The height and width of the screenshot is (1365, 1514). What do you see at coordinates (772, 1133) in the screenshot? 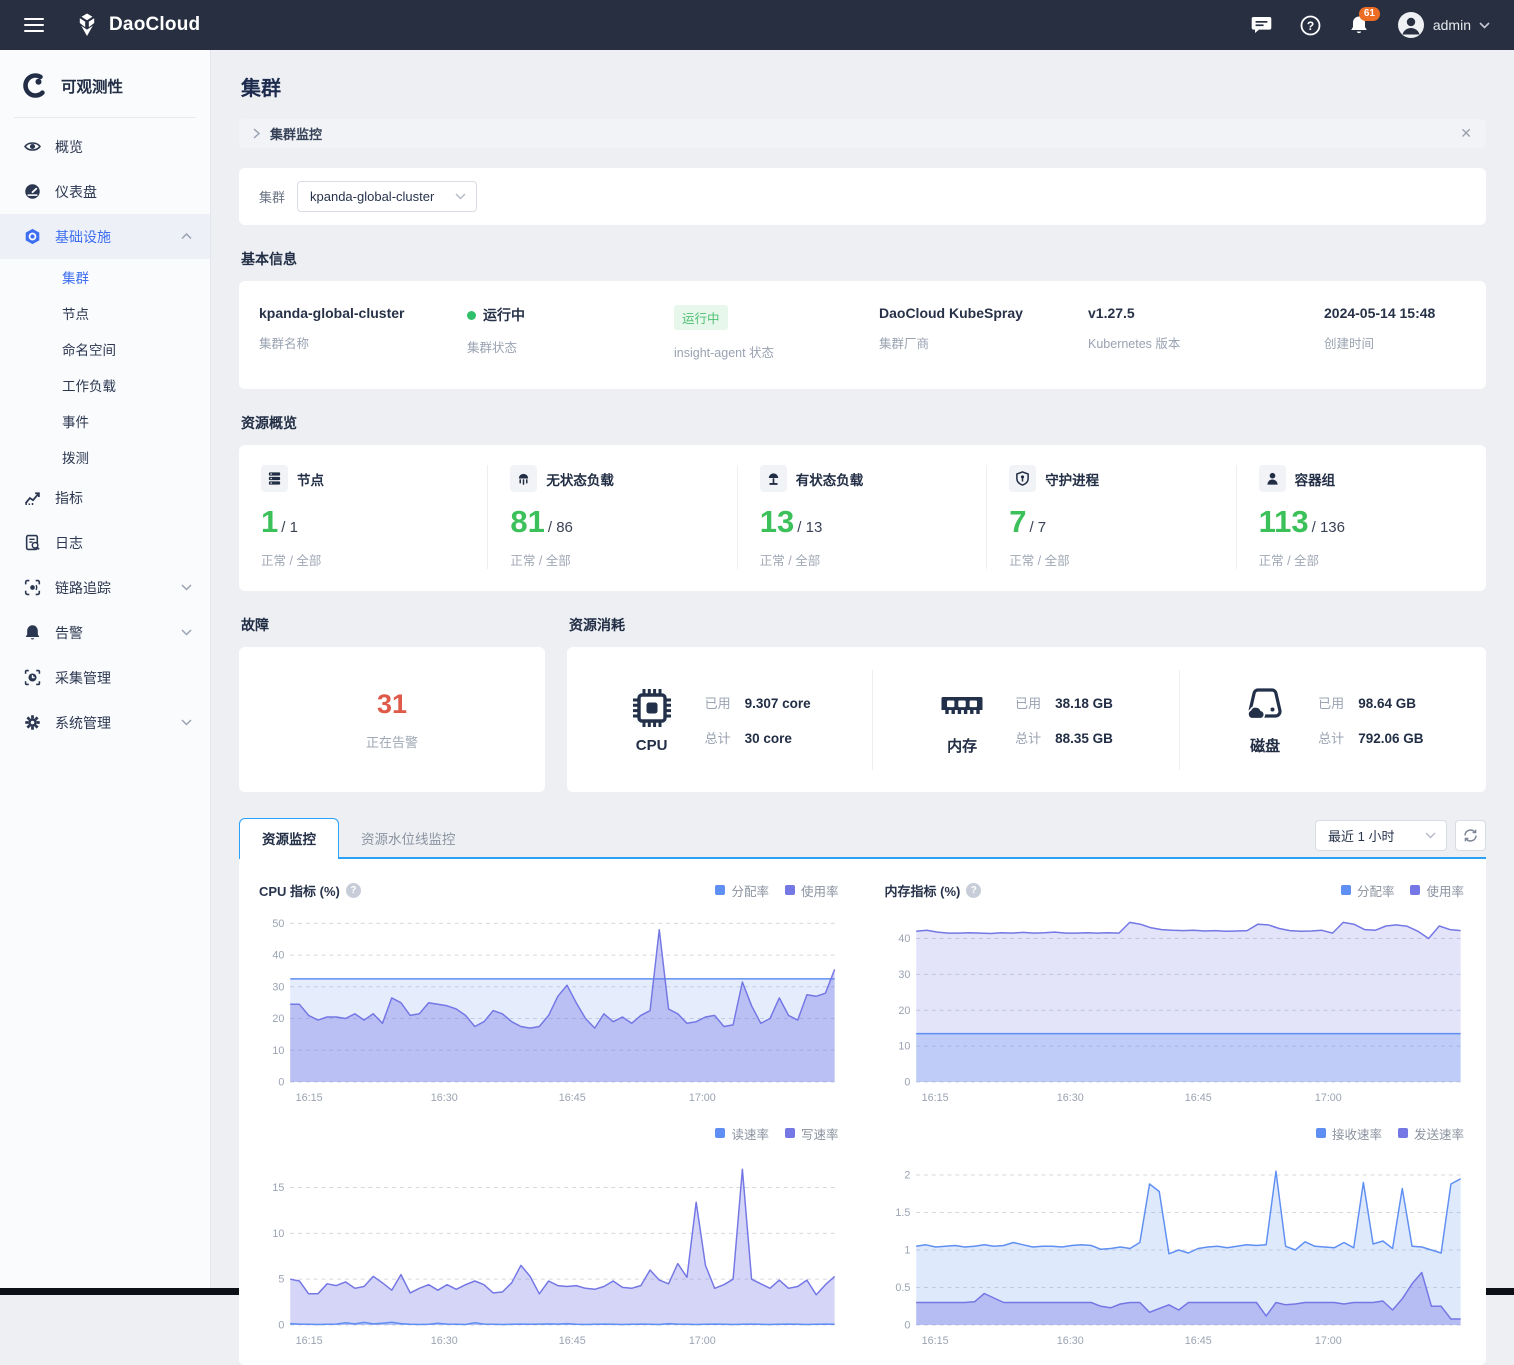
I see `chart-legend: 读速率 写速率` at bounding box center [772, 1133].